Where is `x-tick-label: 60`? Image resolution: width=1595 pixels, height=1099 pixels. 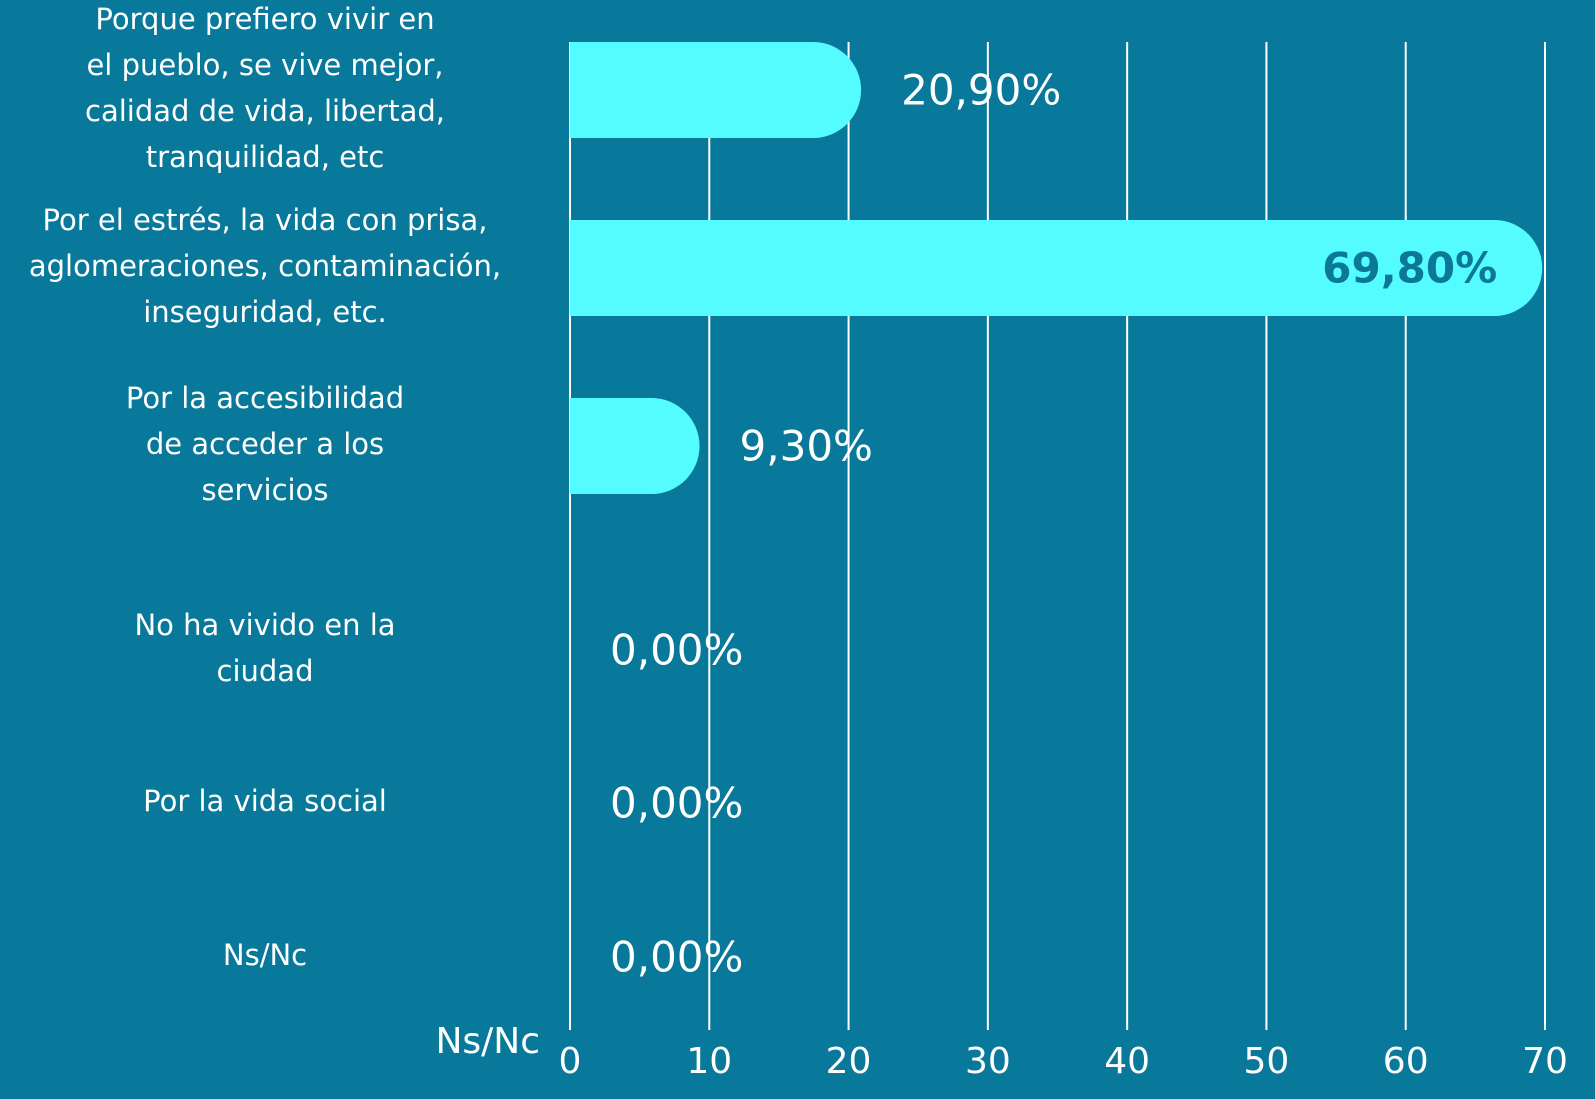 x-tick-label: 60 is located at coordinates (1406, 1061).